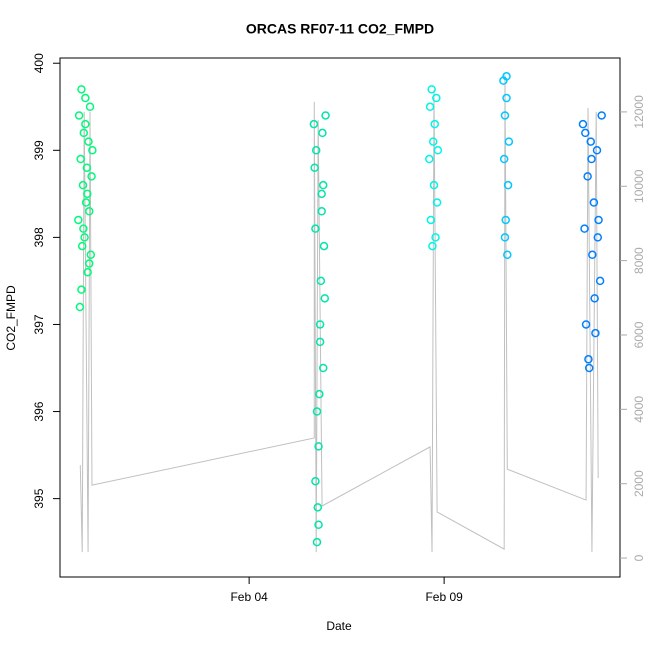 The image size is (650, 655). I want to click on y-tick-label: 400, so click(39, 63).